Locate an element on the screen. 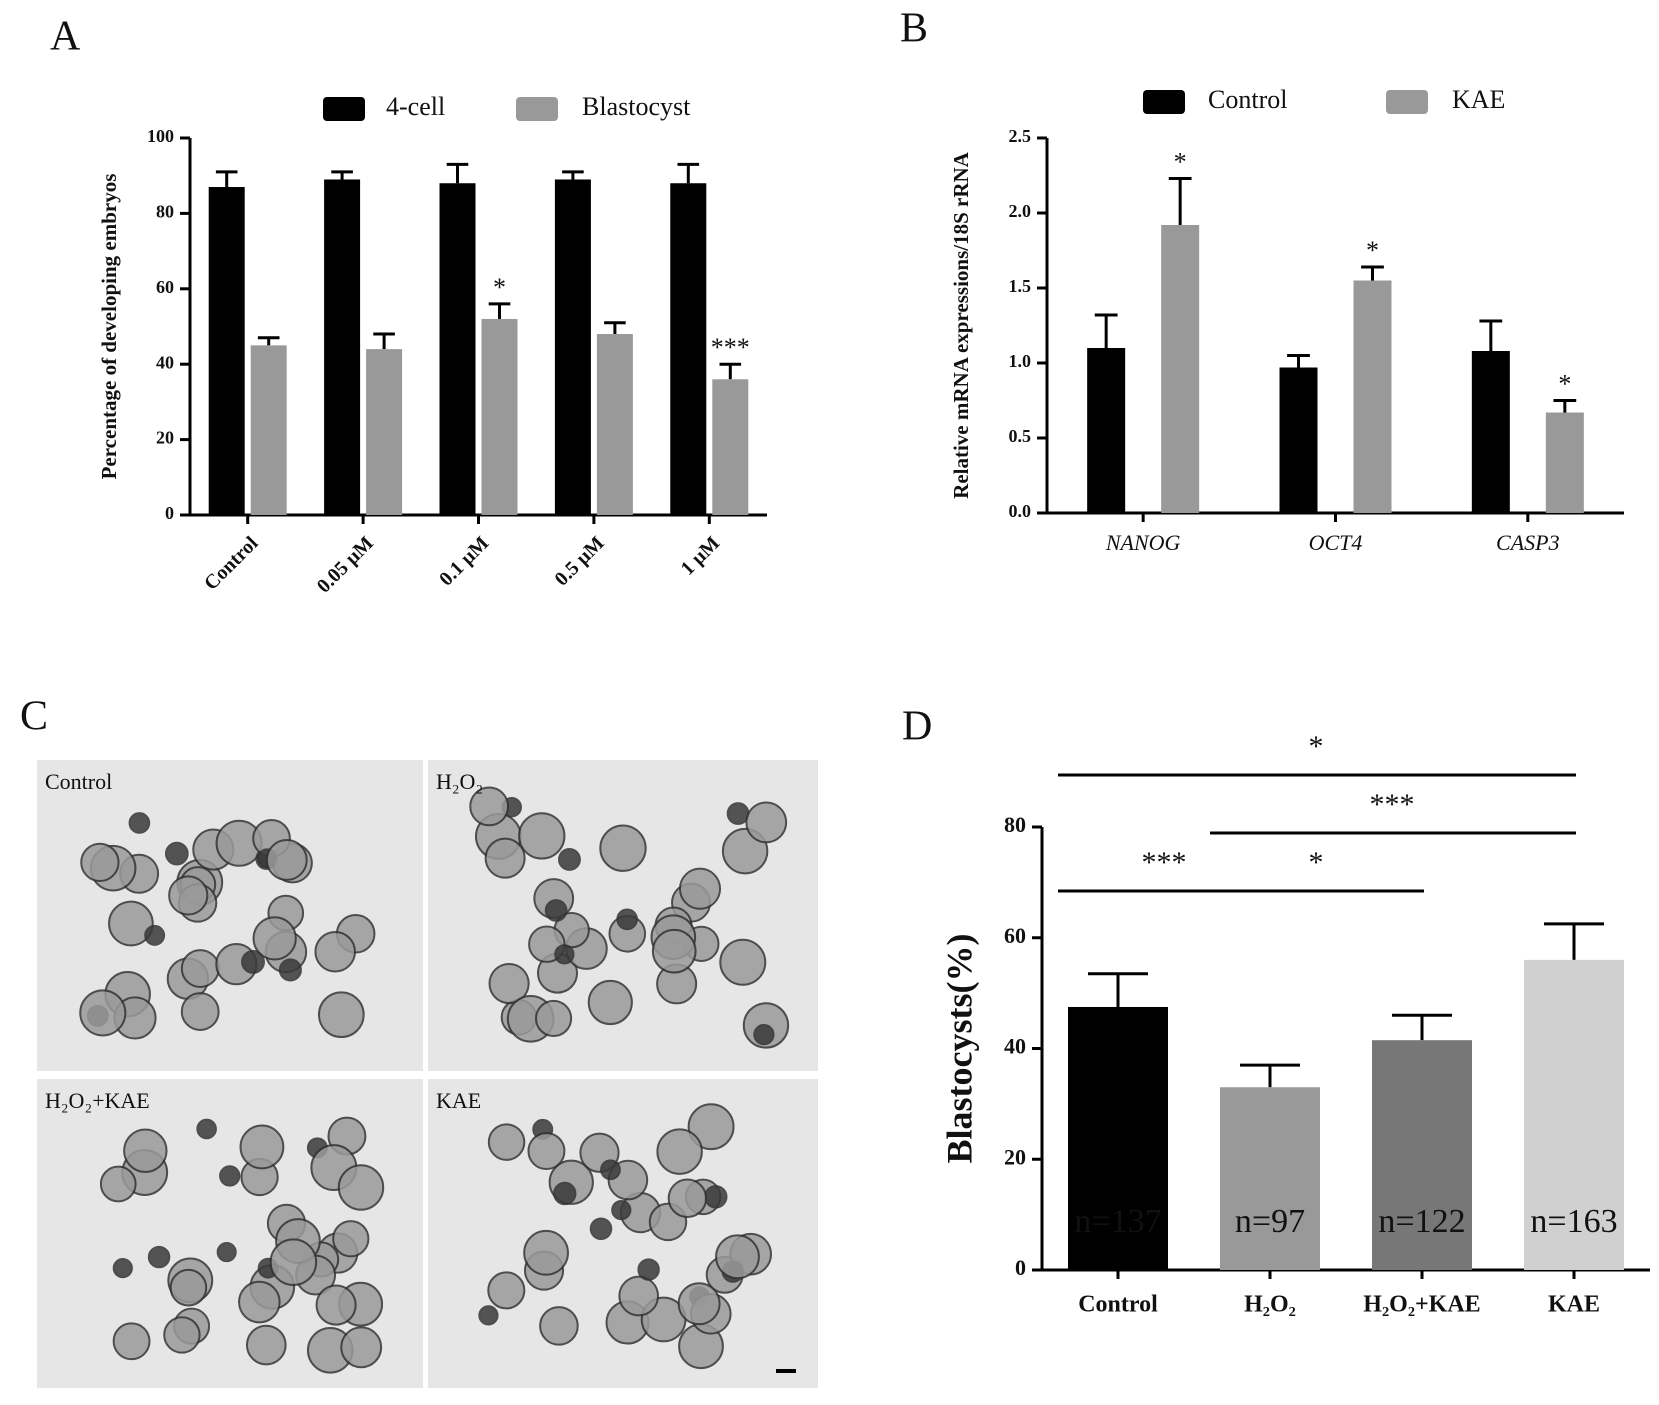  y-tick-label: 0.0 is located at coordinates (1020, 511).